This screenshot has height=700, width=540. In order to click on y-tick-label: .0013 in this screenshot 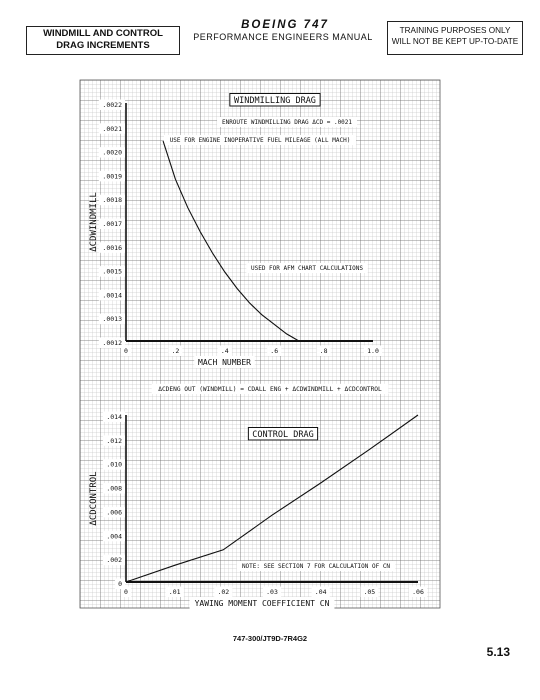, I will do `click(112, 319)`.